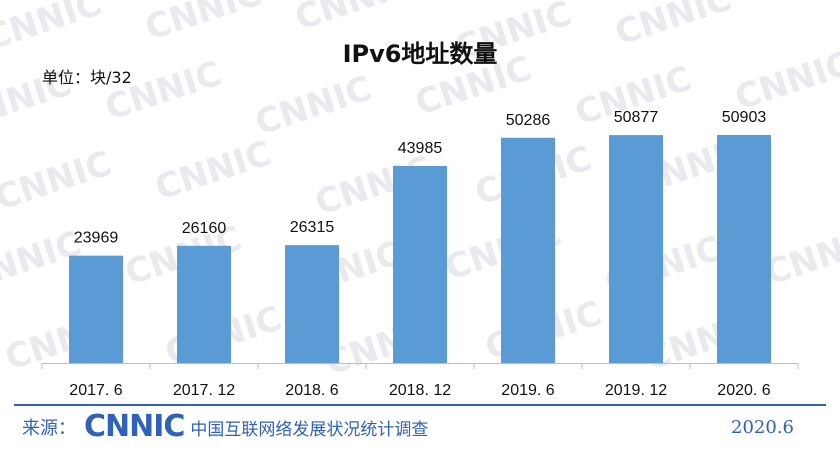 The width and height of the screenshot is (840, 466). Describe the element at coordinates (312, 227) in the screenshot. I see `bar-value-label: 26315` at that location.